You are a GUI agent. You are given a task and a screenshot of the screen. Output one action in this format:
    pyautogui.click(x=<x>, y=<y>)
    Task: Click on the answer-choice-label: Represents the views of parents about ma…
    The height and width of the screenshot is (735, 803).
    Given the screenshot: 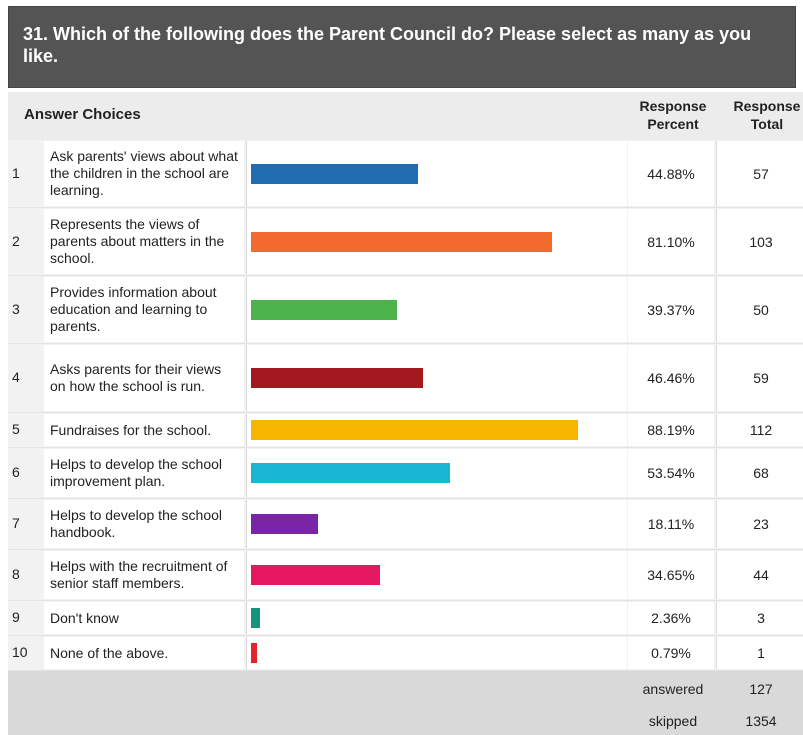 What is the action you would take?
    pyautogui.click(x=144, y=241)
    